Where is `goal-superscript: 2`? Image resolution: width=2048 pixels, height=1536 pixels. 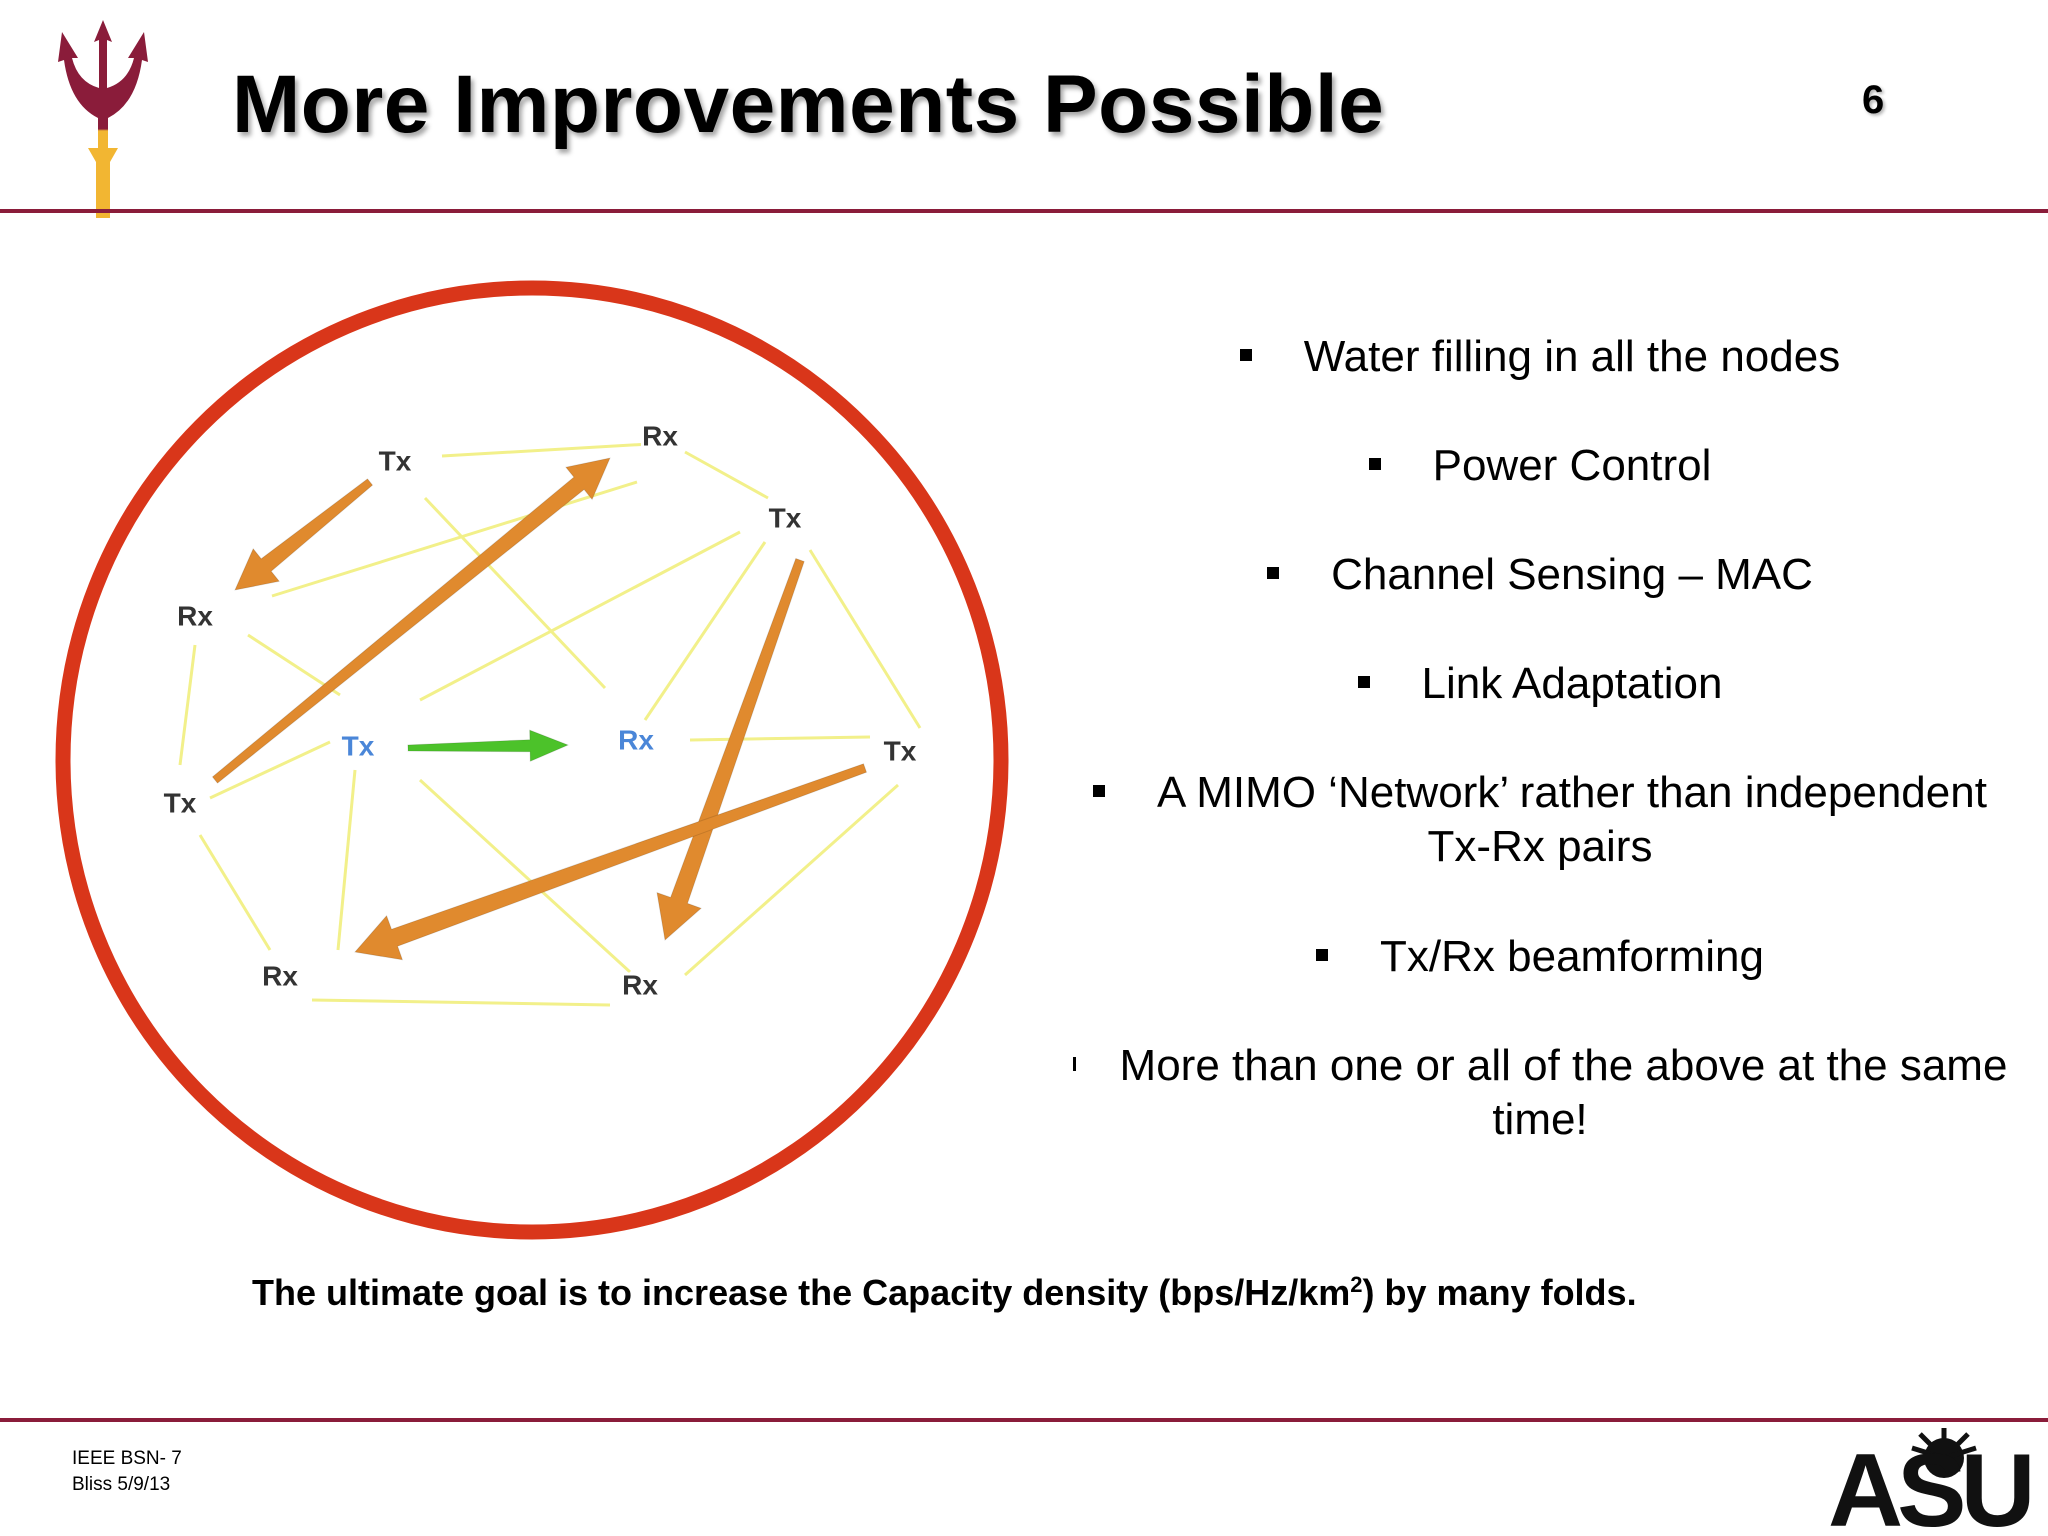 goal-superscript: 2 is located at coordinates (1356, 1284).